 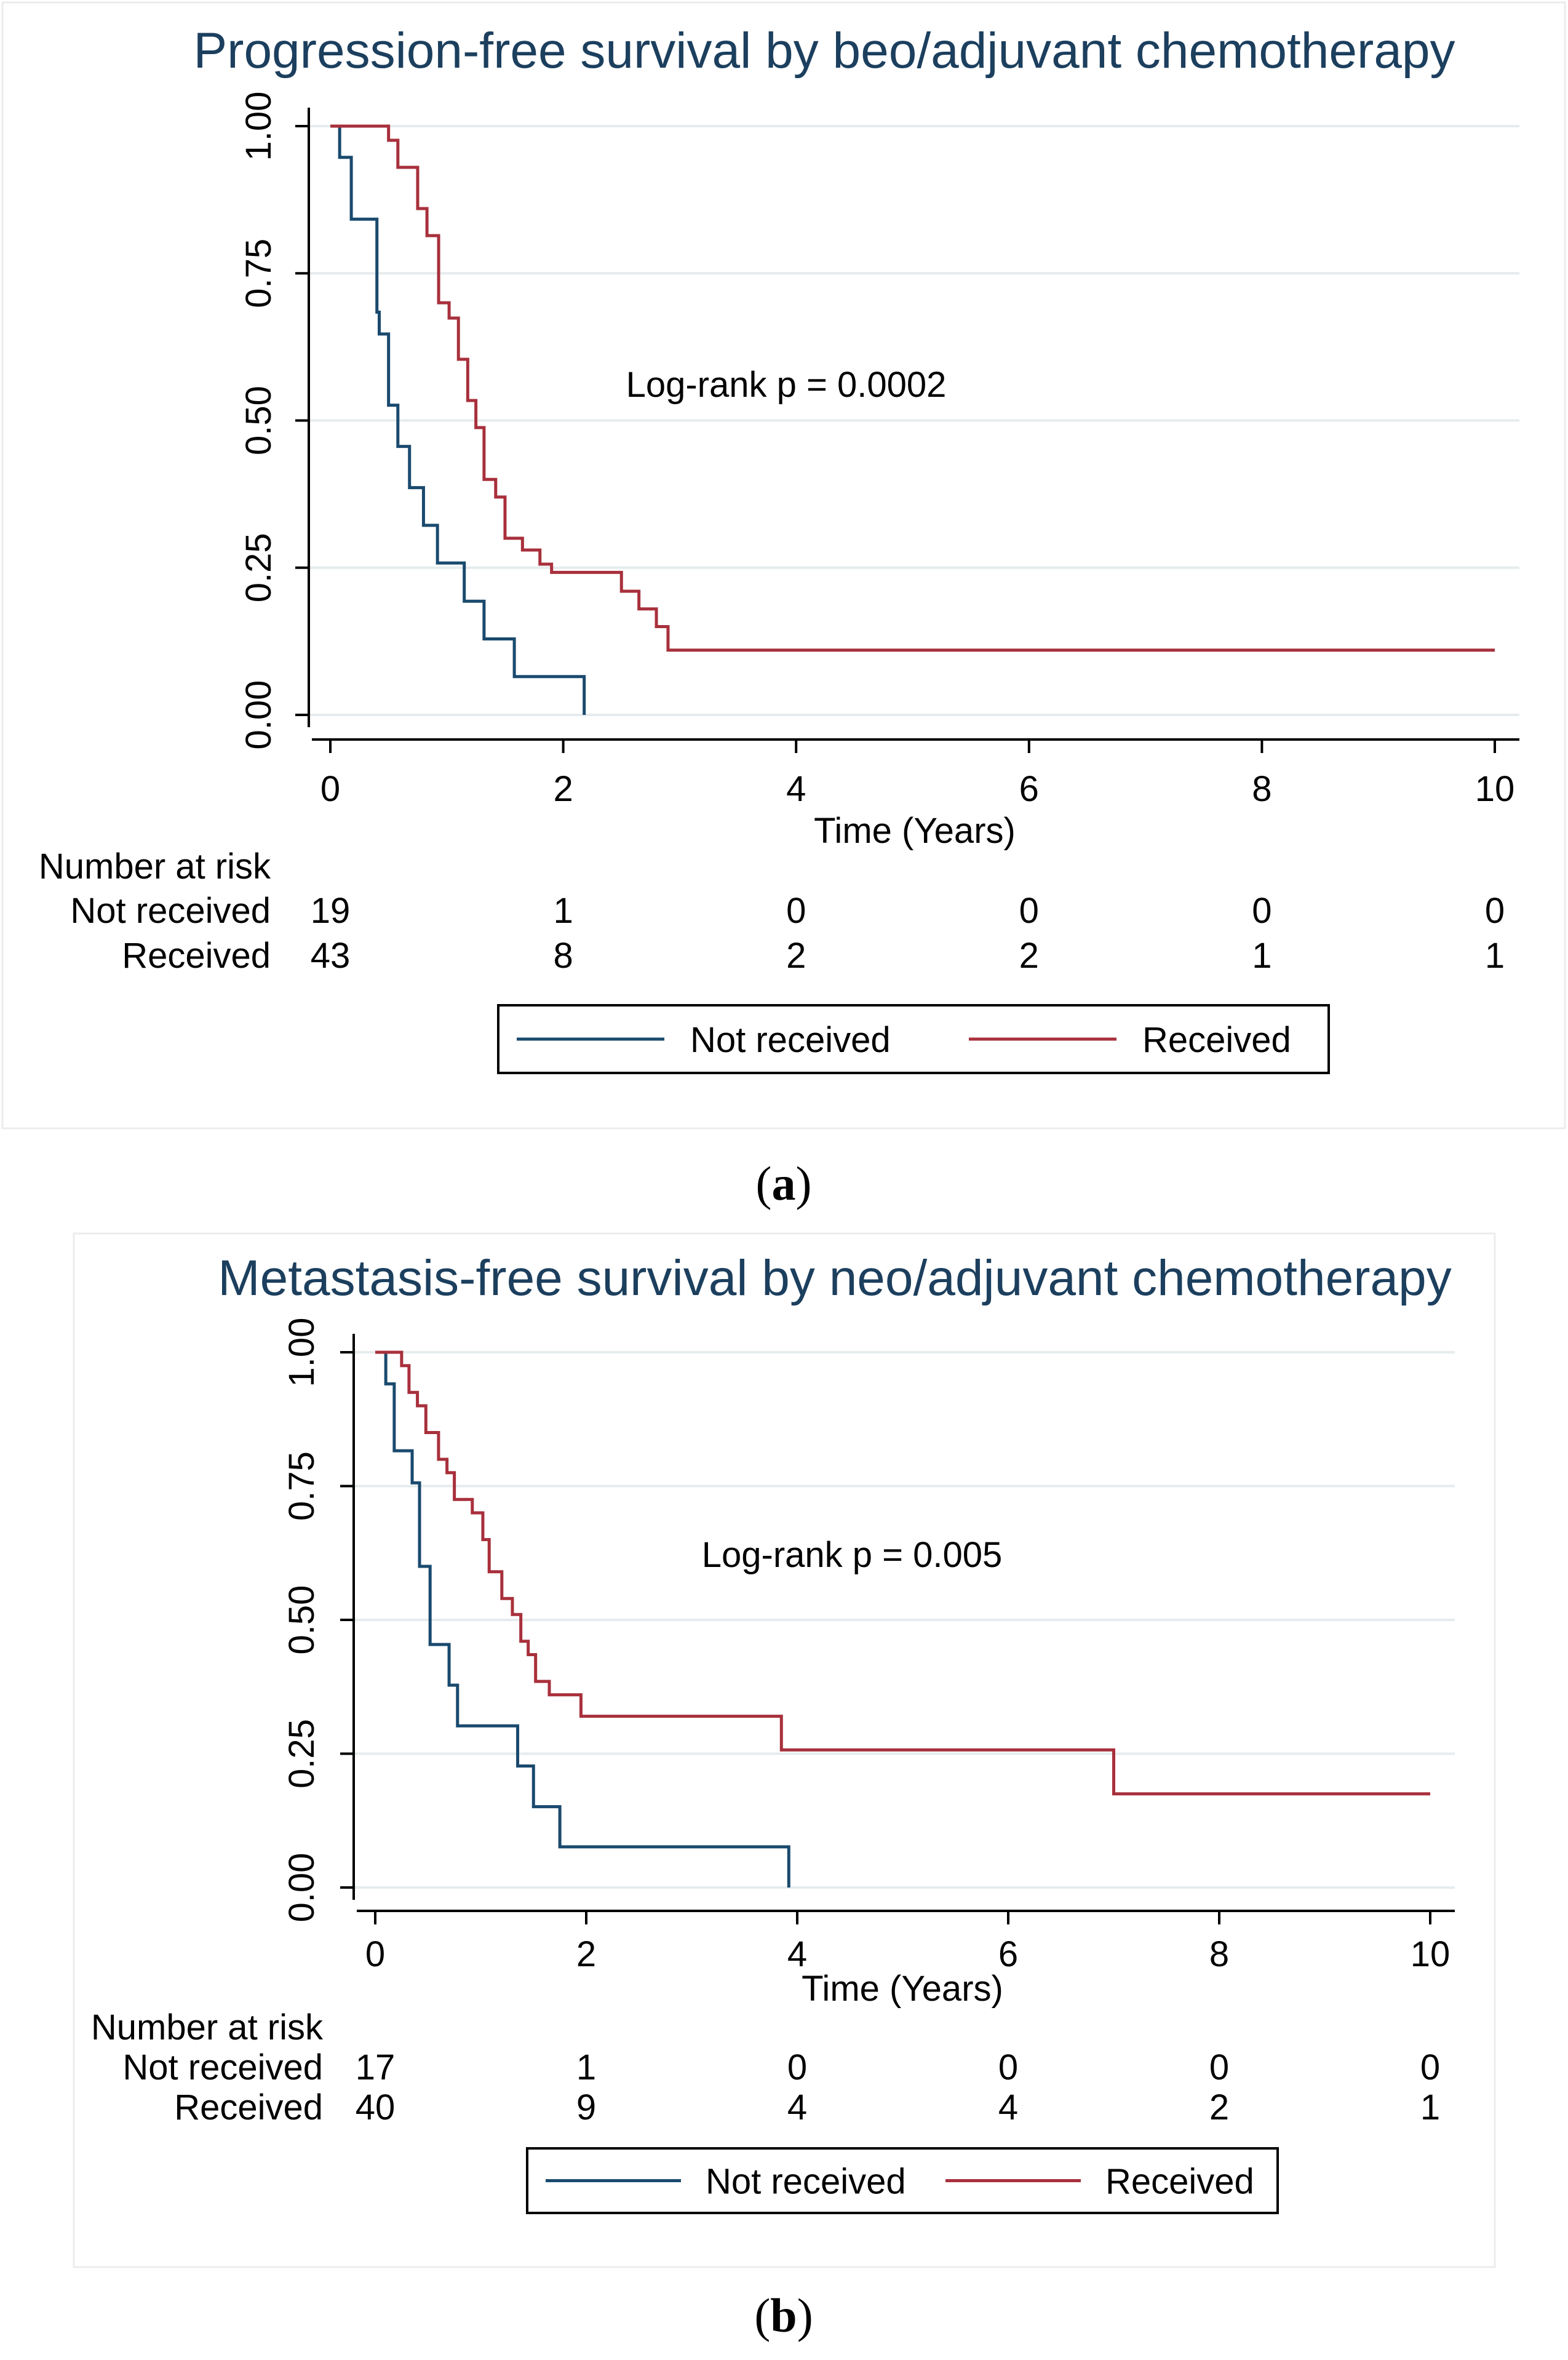 I want to click on panel-b-legend: Not received Received, so click(x=902, y=2180).